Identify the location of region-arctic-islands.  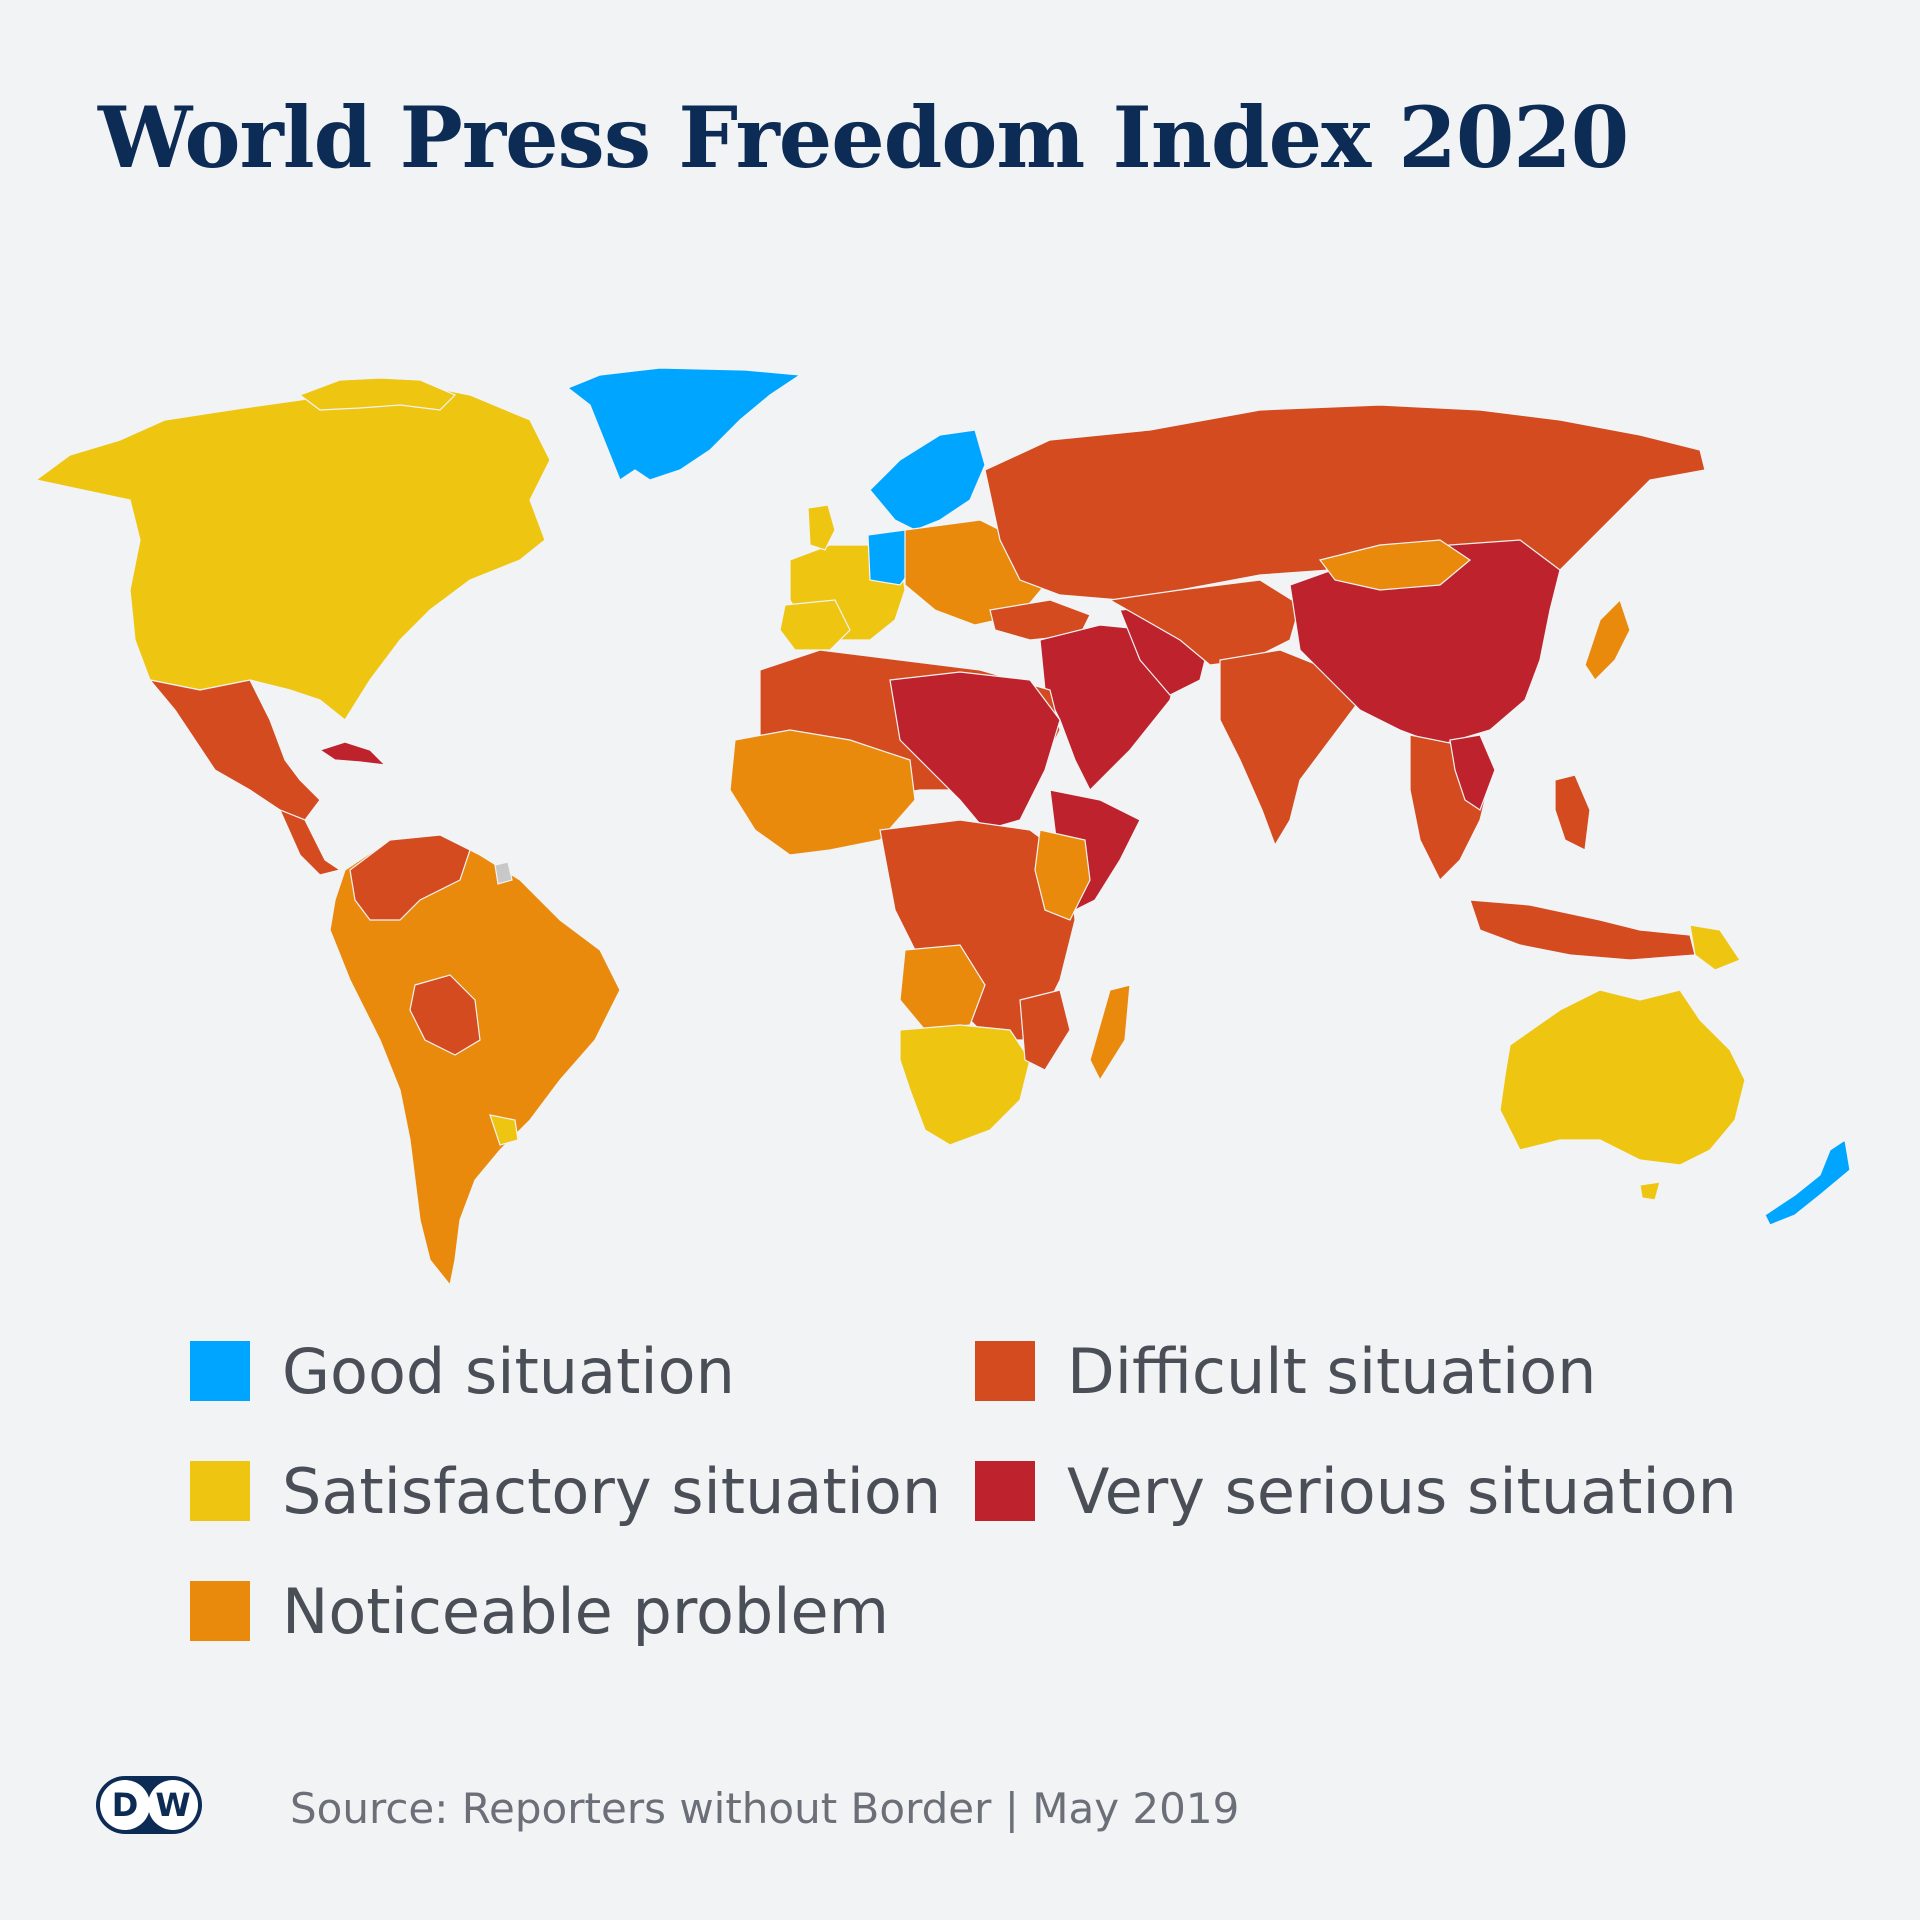
(377, 394).